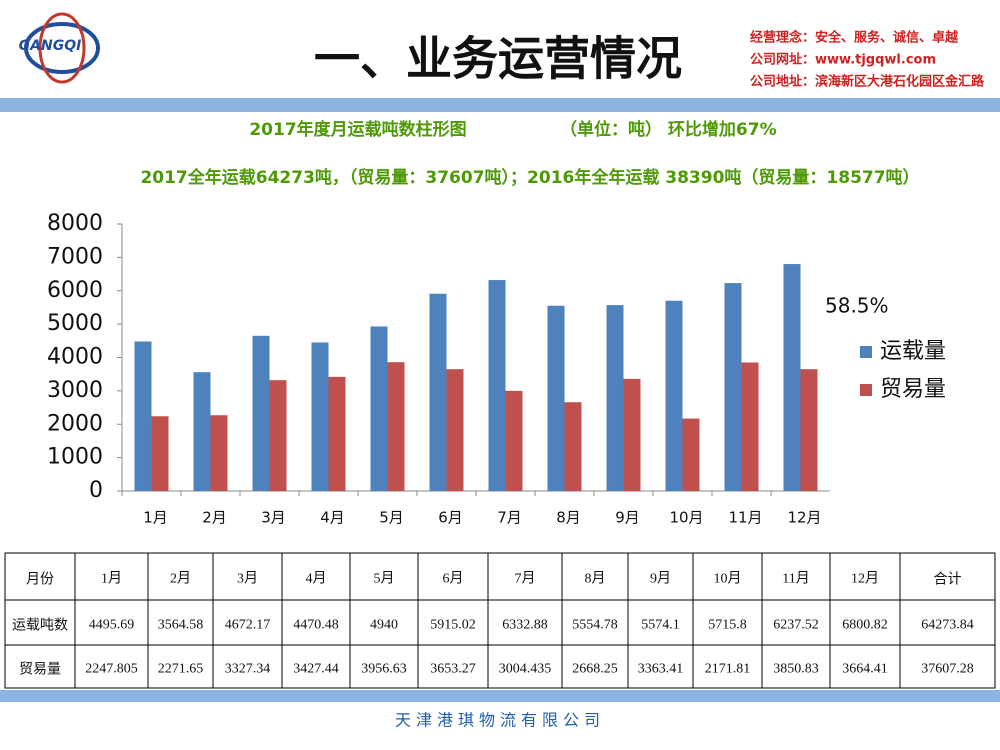  I want to click on y-tick-label: 4000, so click(75, 357).